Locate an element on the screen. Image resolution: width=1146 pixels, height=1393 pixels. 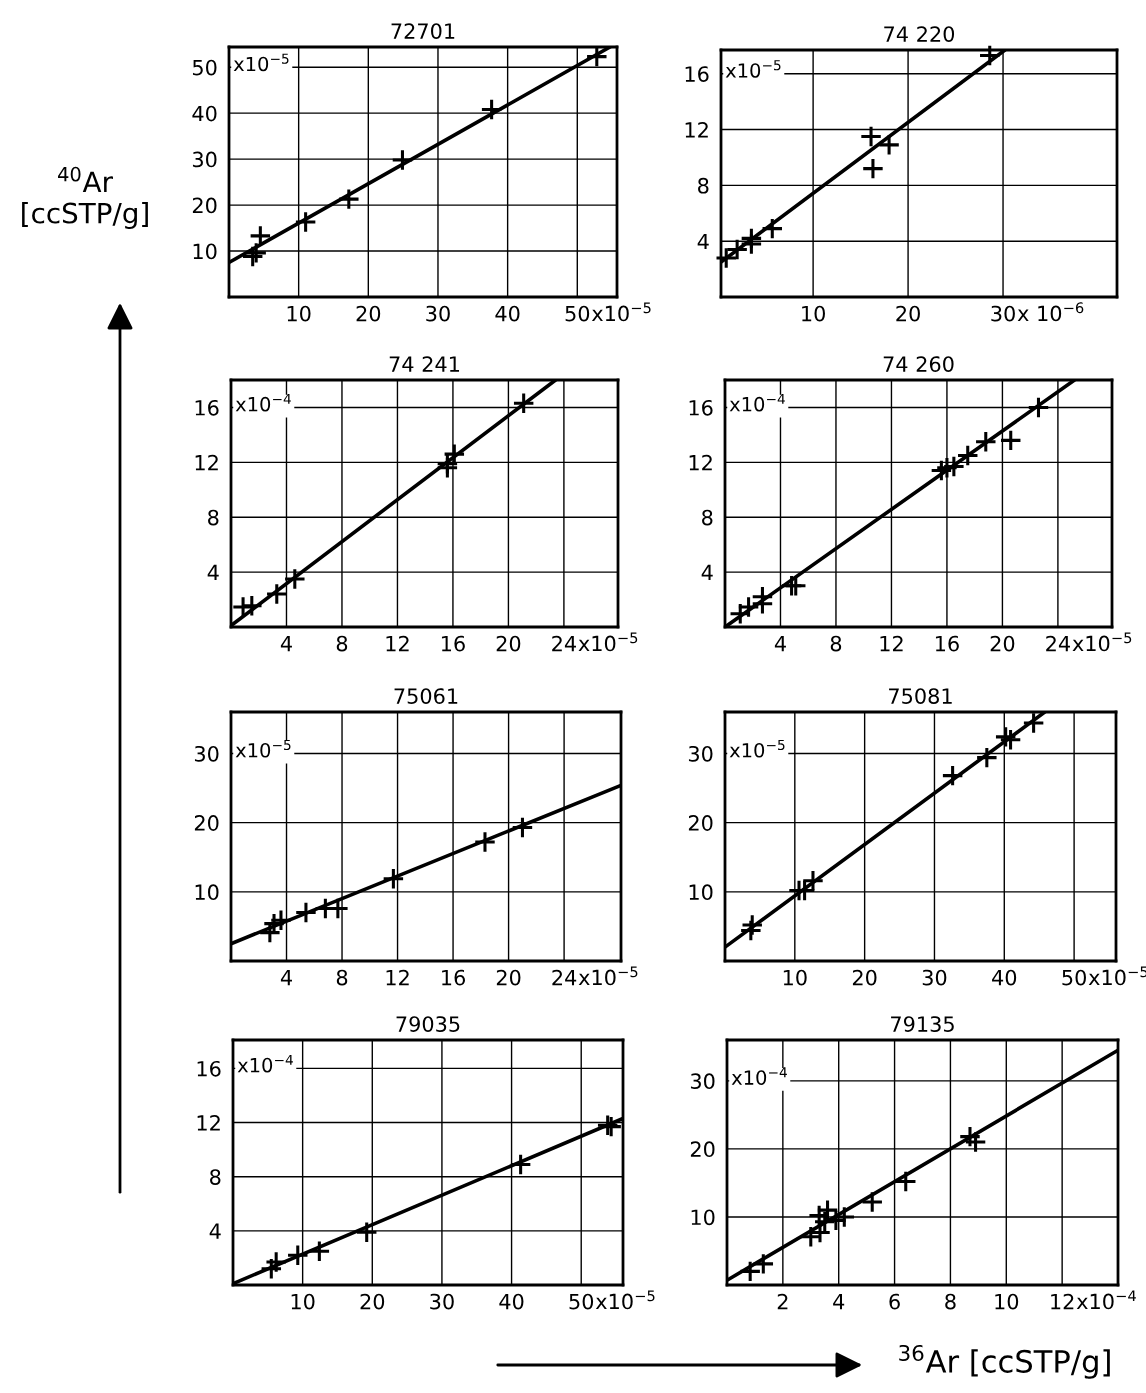
chart-title: 74 260 is located at coordinates (918, 364).